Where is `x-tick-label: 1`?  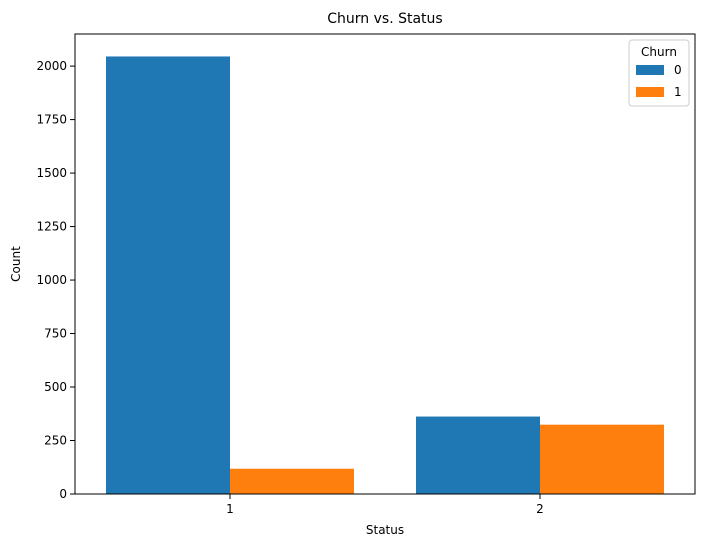
x-tick-label: 1 is located at coordinates (230, 509).